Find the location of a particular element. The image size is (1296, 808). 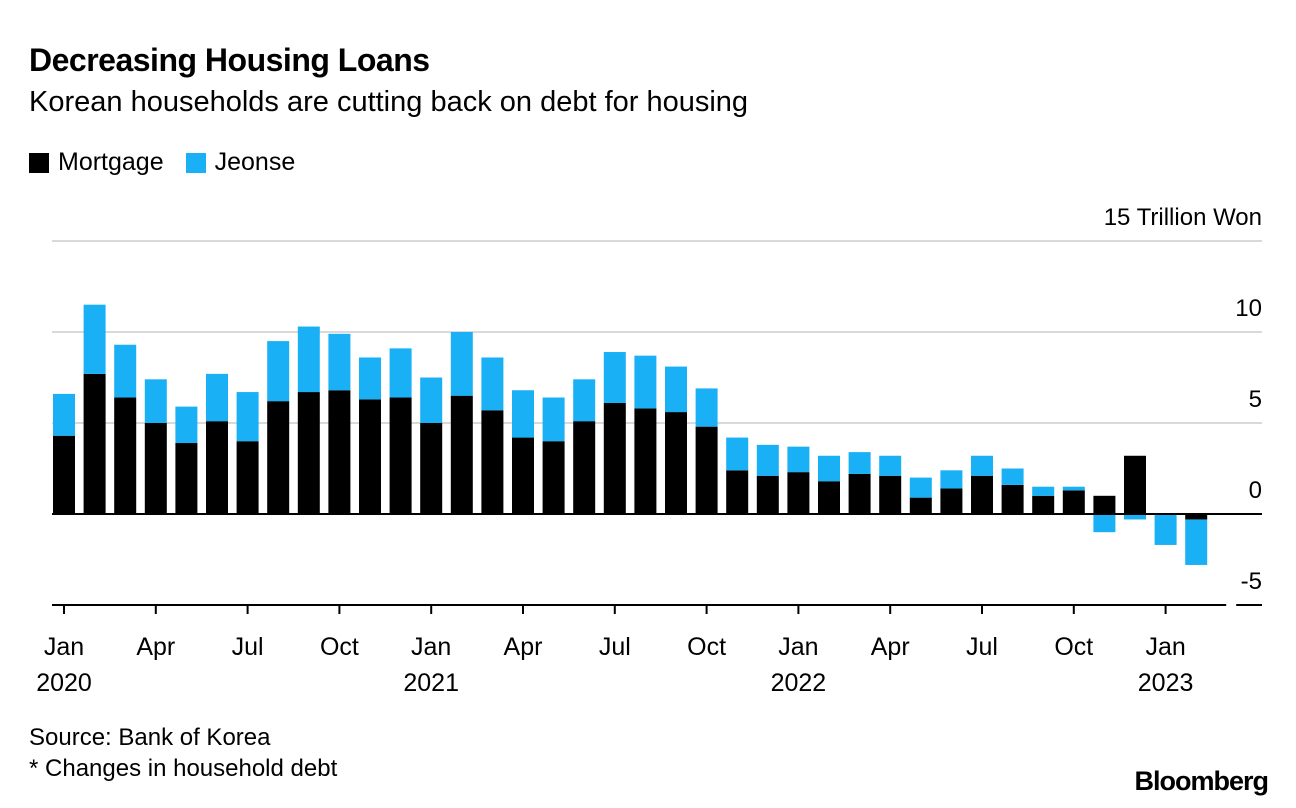

x-axis is located at coordinates (657, 563).